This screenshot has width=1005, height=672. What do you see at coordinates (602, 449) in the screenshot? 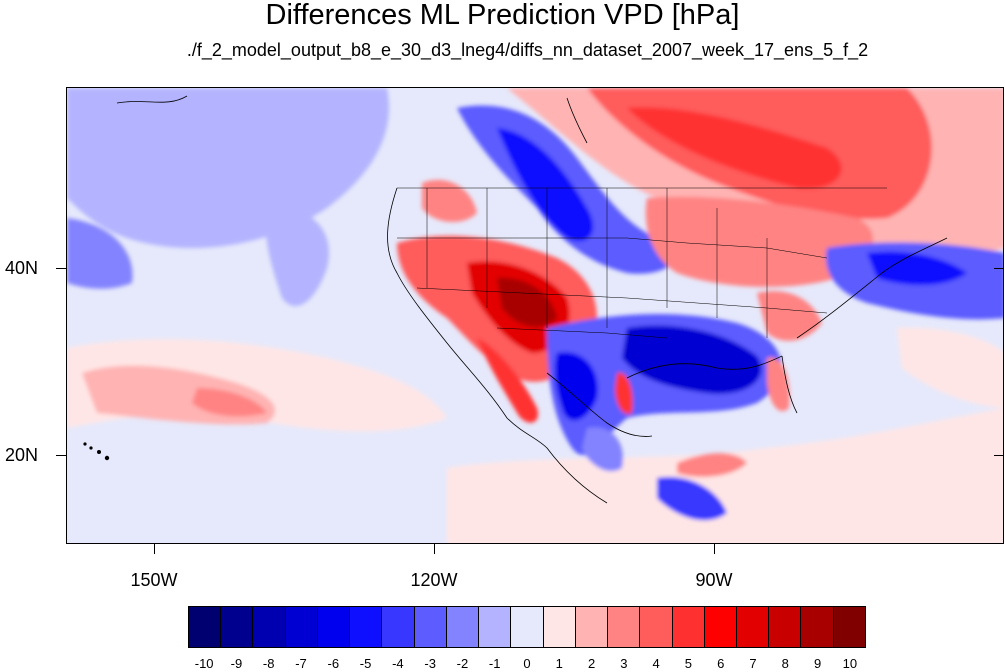
I see `central-america-negative-patch` at bounding box center [602, 449].